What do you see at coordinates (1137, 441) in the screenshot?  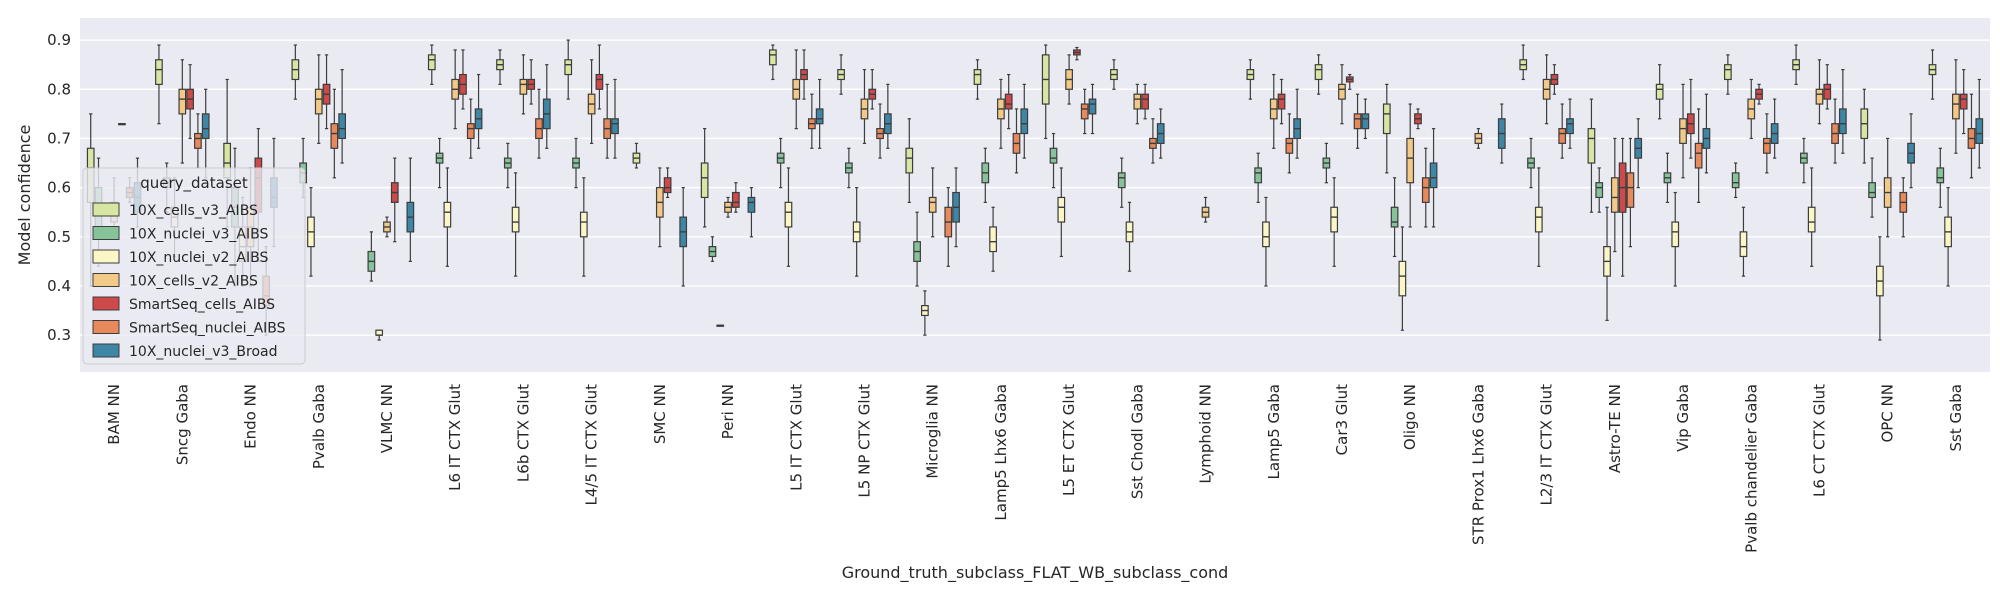 I see `x-tick-label: Sst Chodl Gaba` at bounding box center [1137, 441].